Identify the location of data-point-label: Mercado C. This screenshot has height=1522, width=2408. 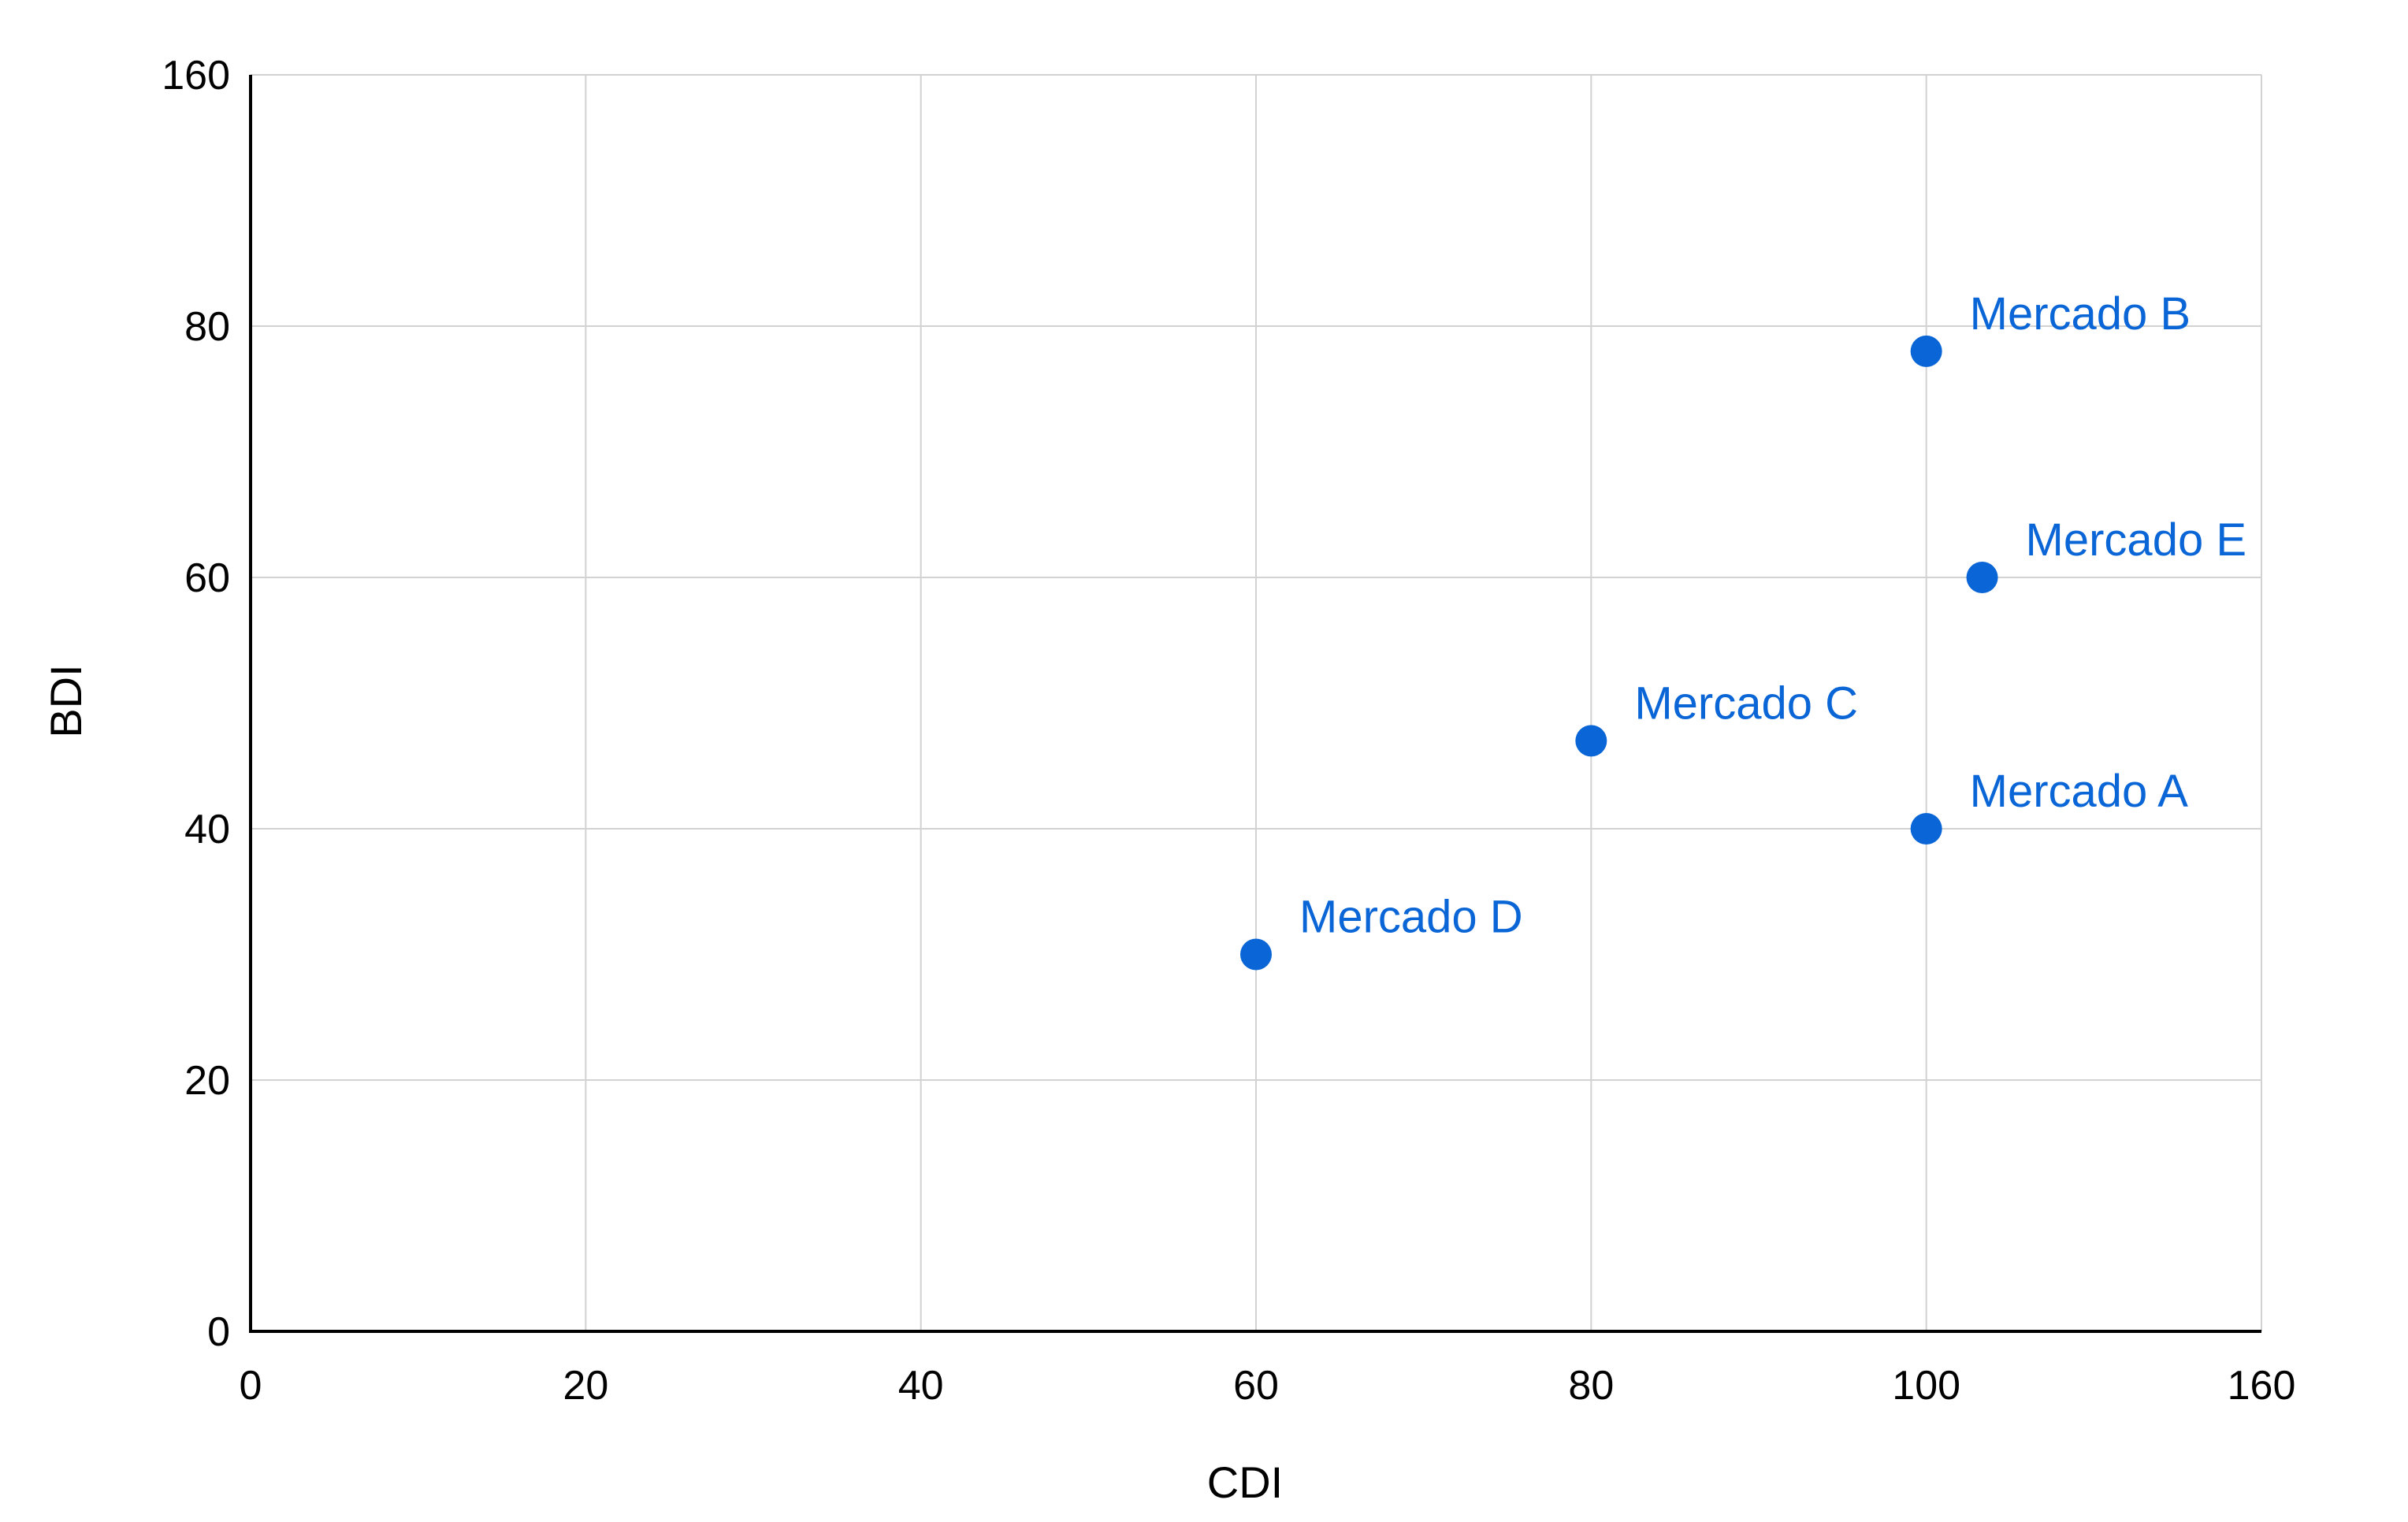
(1746, 703).